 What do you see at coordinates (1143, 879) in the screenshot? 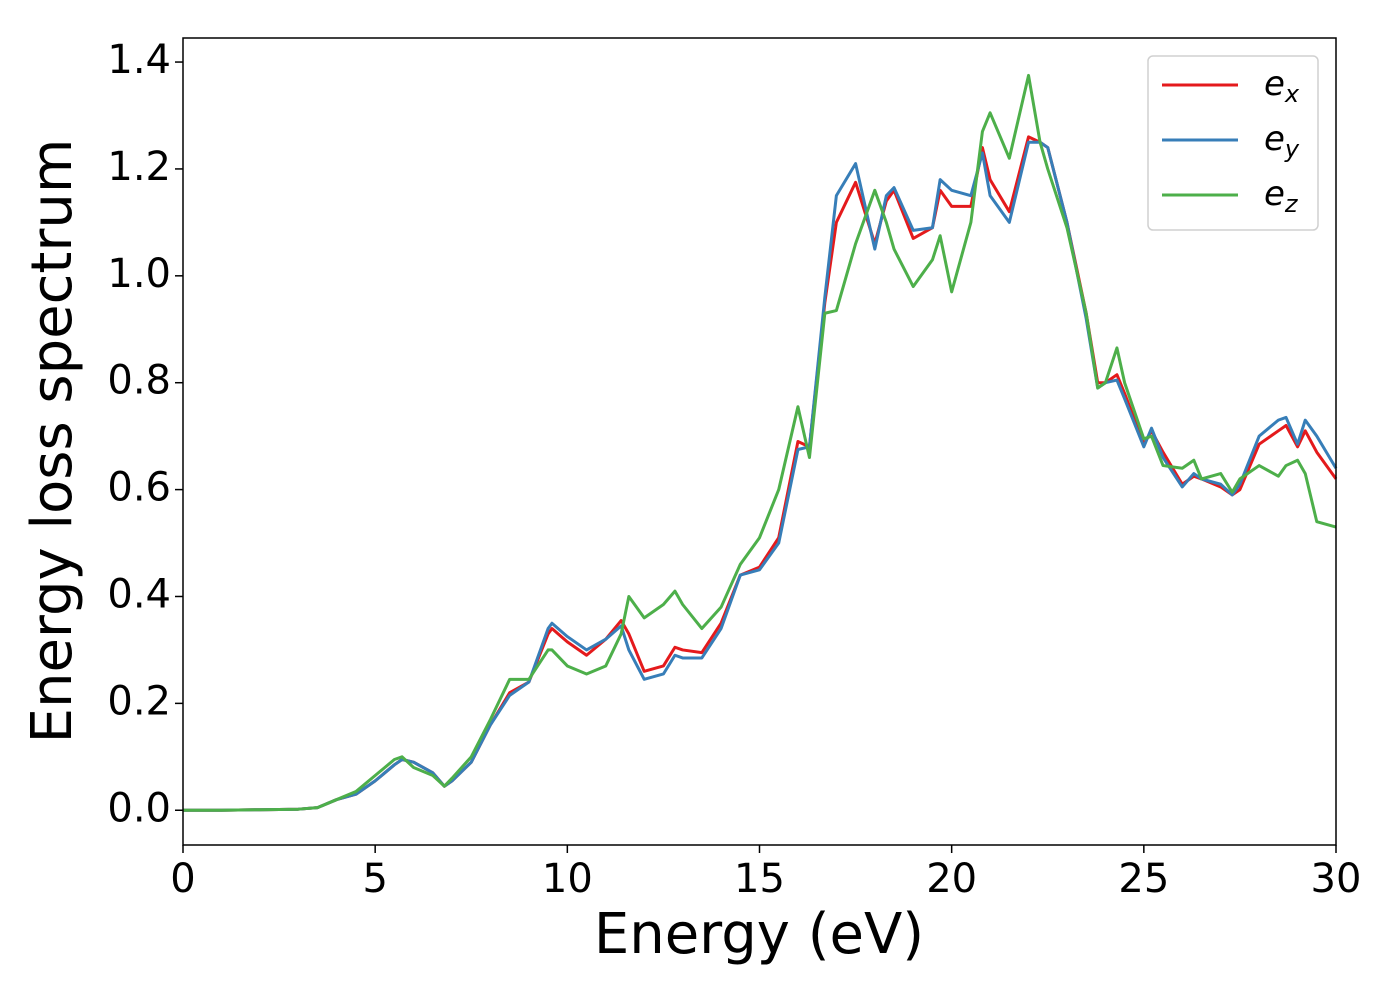
I see `x-tick-label: 25` at bounding box center [1143, 879].